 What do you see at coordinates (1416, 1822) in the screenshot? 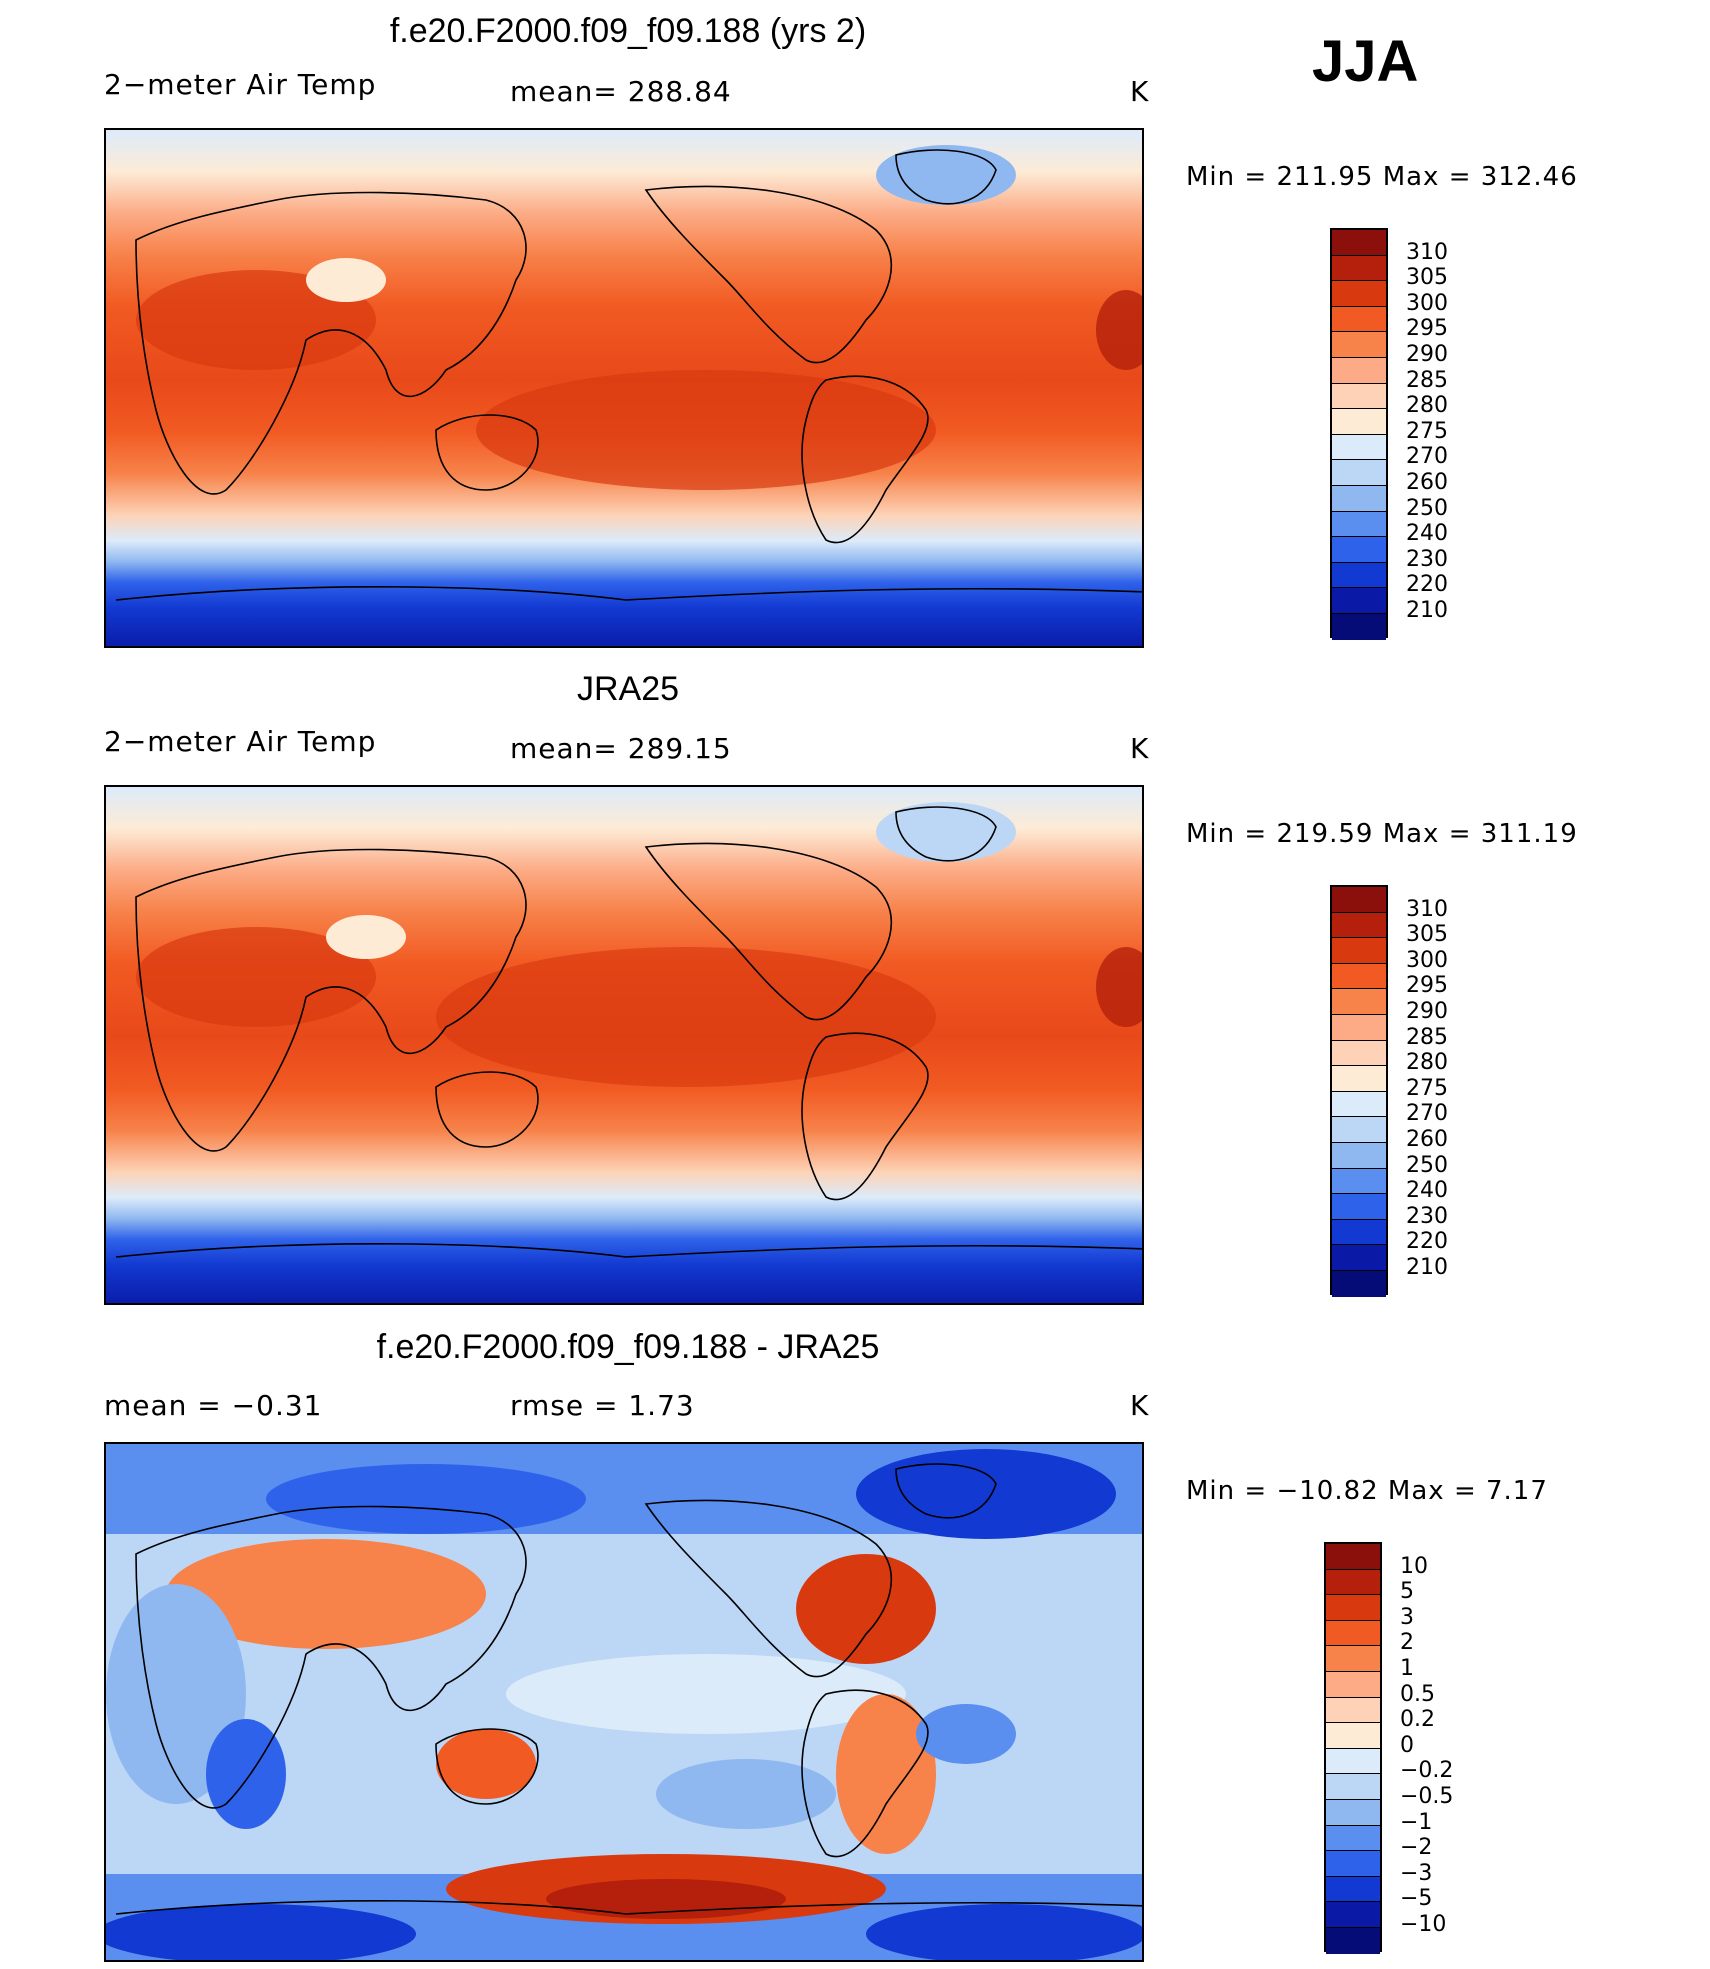
I see `colorbar-tick-label: −1` at bounding box center [1416, 1822].